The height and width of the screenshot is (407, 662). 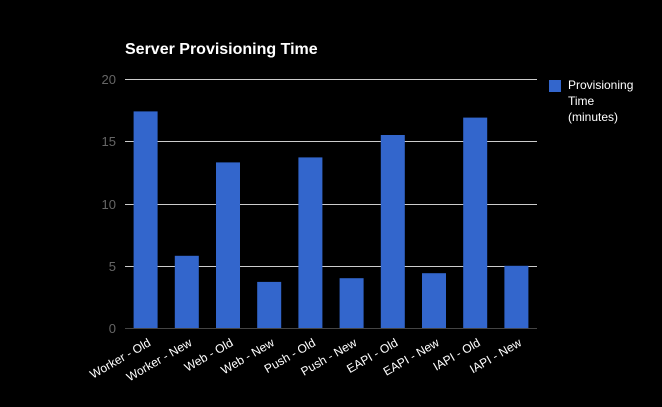 I want to click on legend-label-line-1: Provisioning, so click(x=600, y=85).